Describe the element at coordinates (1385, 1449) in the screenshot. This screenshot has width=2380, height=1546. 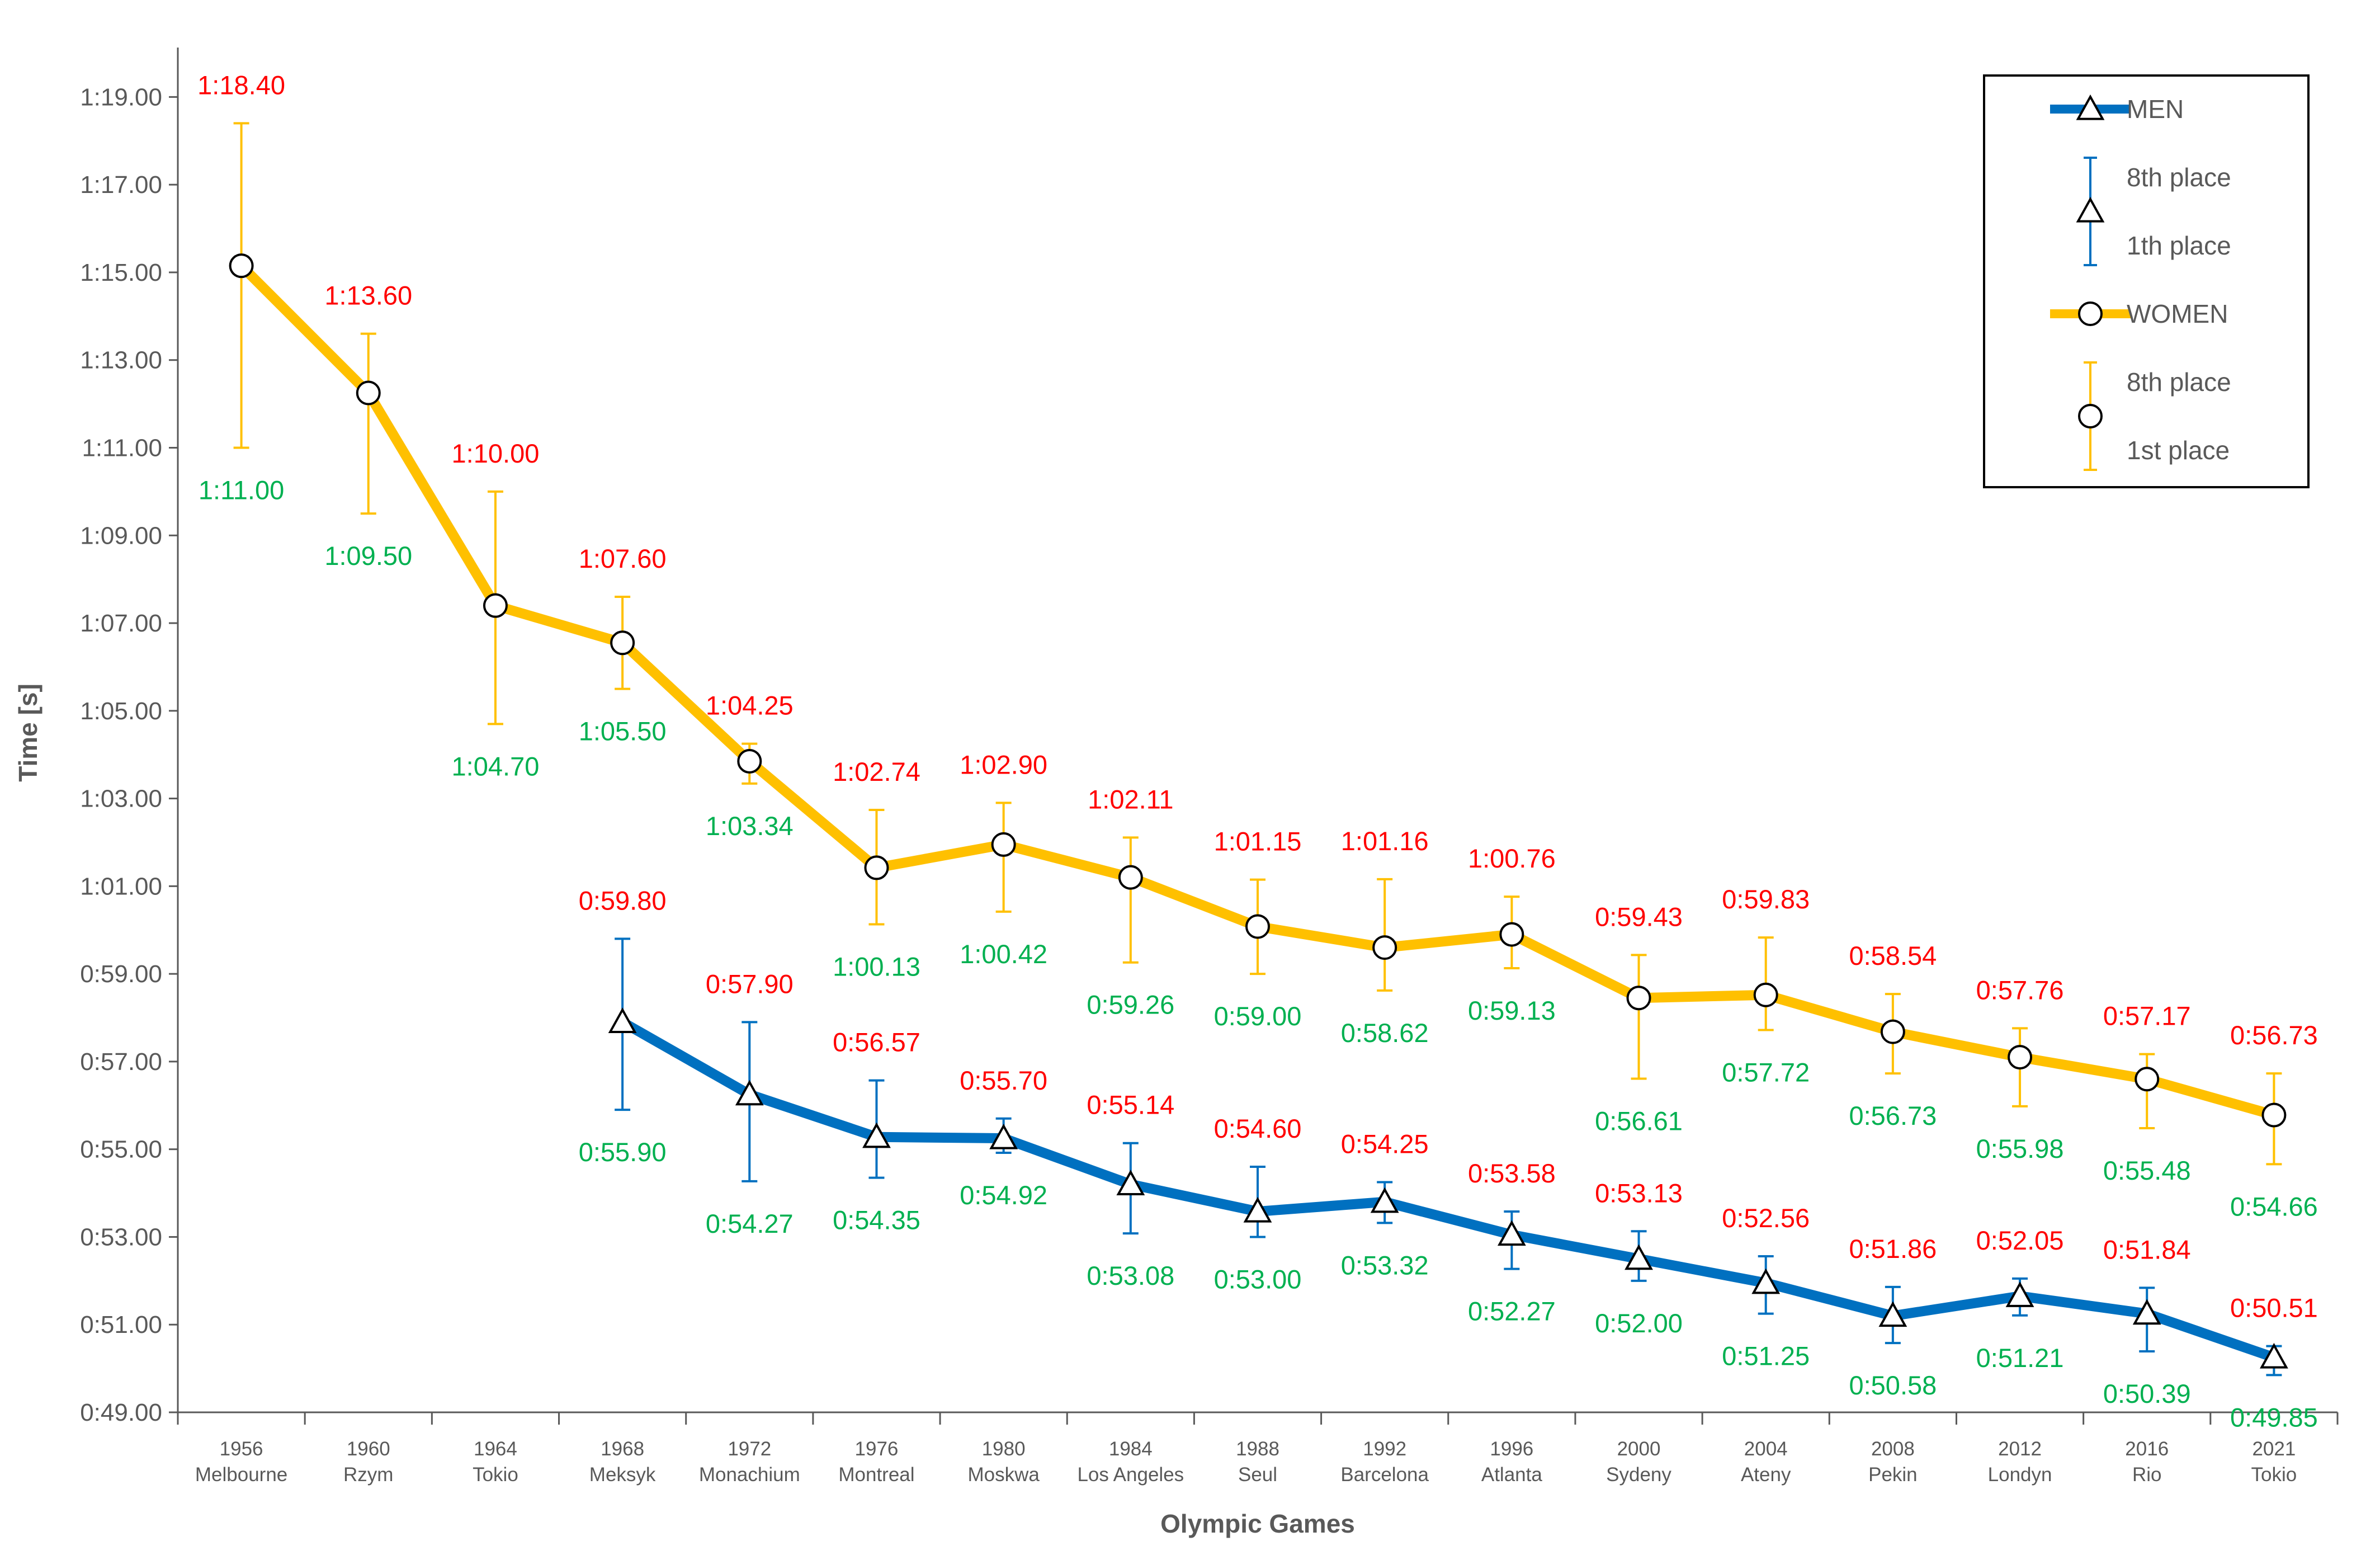
I see `x-tick-year: 1992` at that location.